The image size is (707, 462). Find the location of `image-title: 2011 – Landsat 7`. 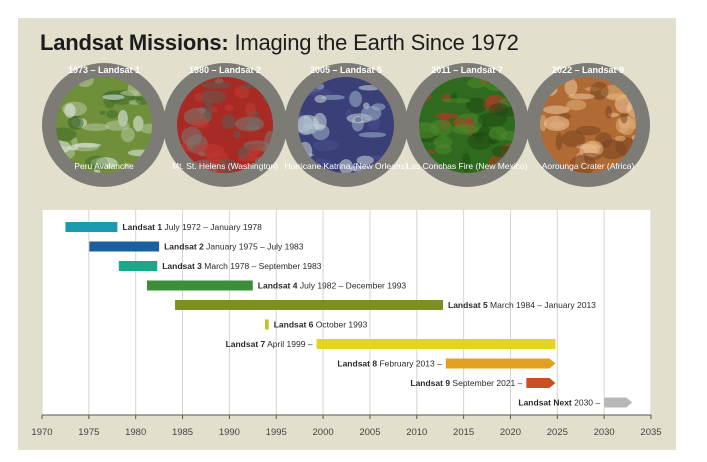

image-title: 2011 – Landsat 7 is located at coordinates (467, 70).